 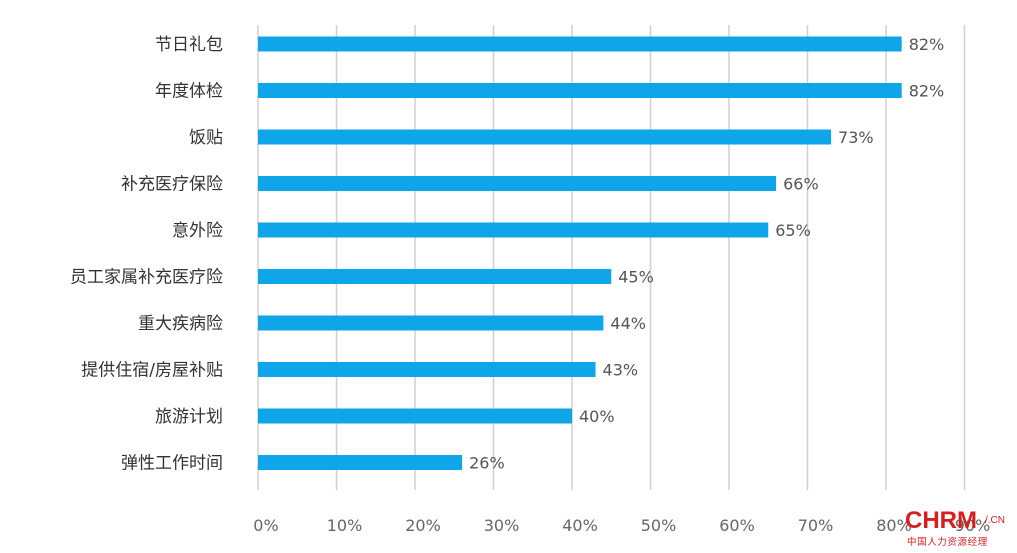 What do you see at coordinates (189, 417) in the screenshot?
I see `category-label: 旅游计划` at bounding box center [189, 417].